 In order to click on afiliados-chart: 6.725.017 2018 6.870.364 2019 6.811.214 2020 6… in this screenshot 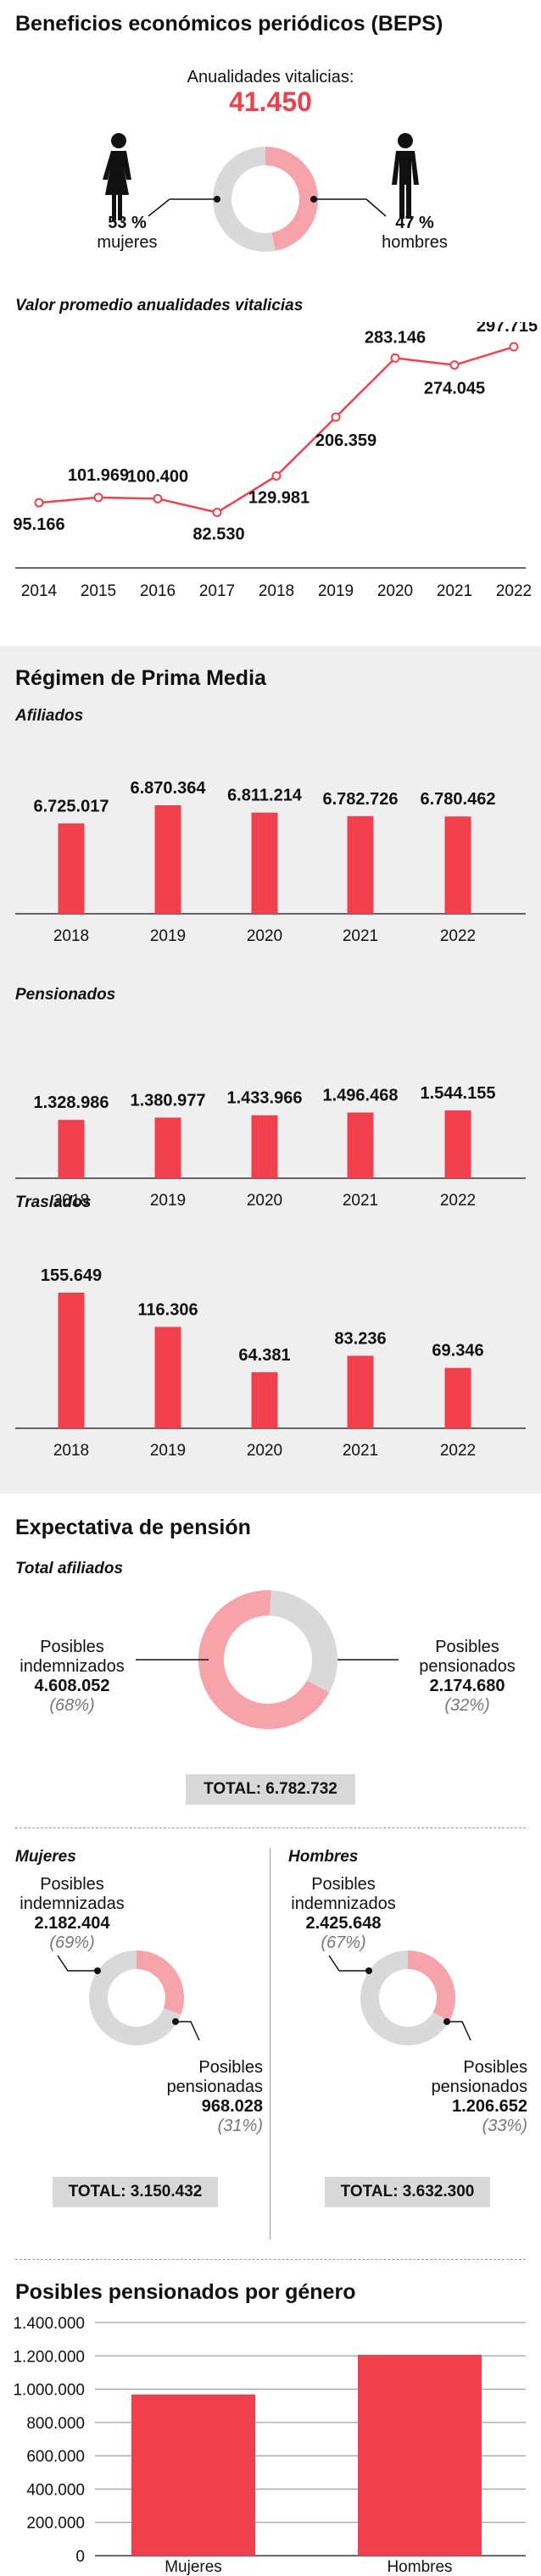, I will do `click(270, 862)`.